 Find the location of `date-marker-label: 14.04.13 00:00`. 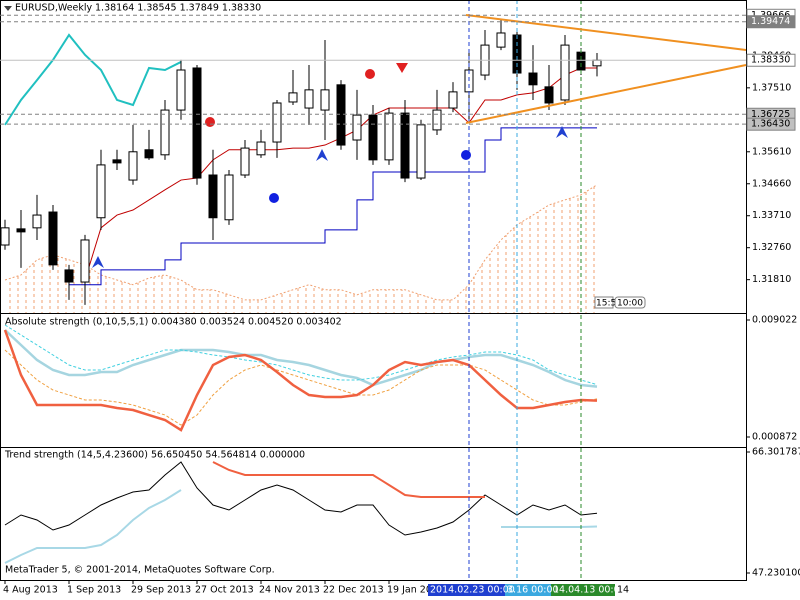

date-marker-label: 14.04.13 00:00 is located at coordinates (589, 590).